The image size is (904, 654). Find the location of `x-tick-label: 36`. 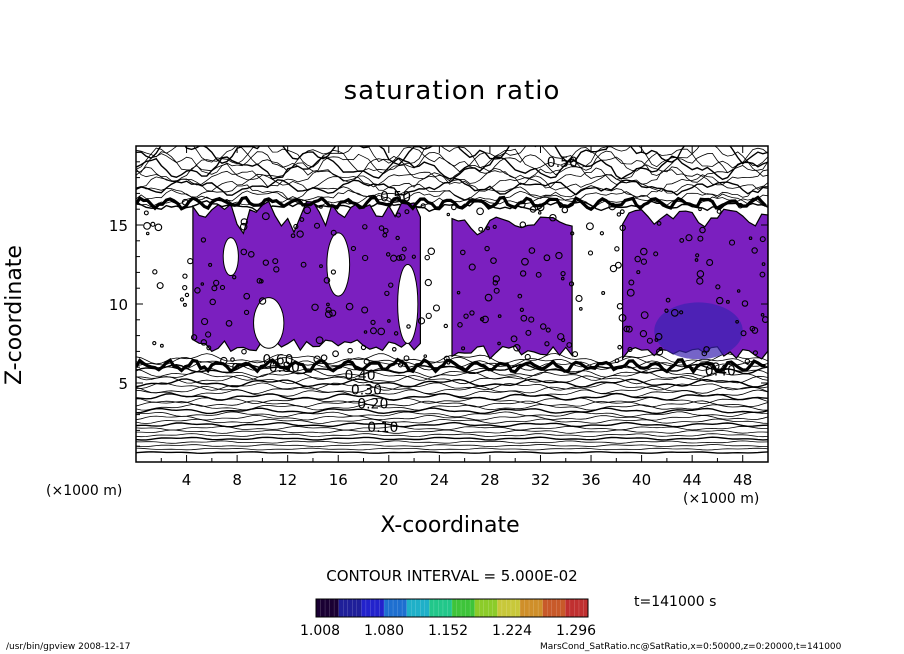

x-tick-label: 36 is located at coordinates (590, 480).